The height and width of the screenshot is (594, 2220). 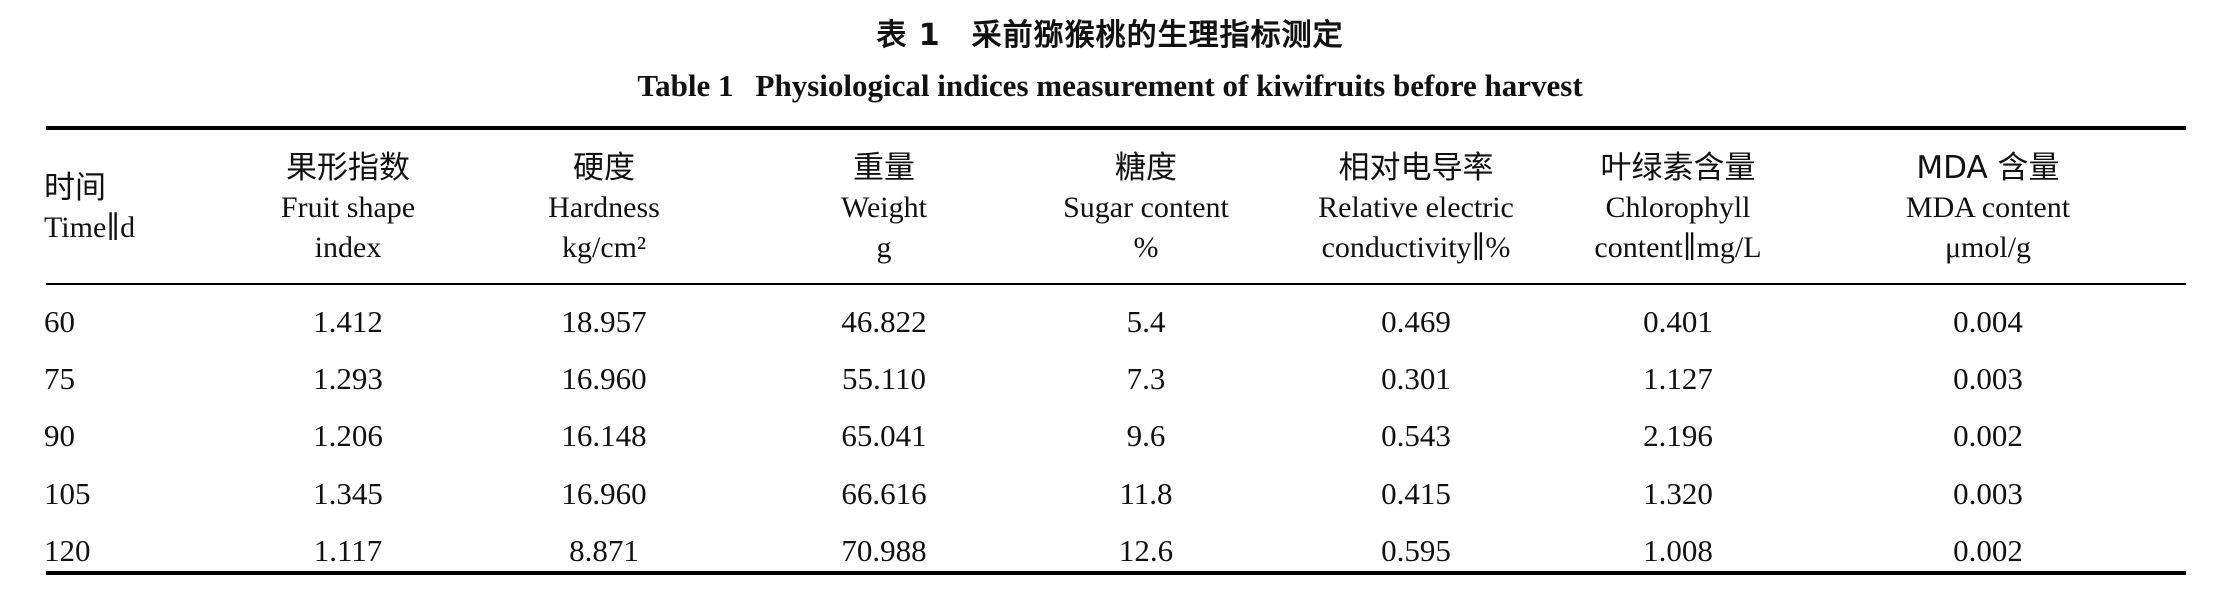 What do you see at coordinates (1146, 378) in the screenshot?
I see `cell-sugar-content: 7.3` at bounding box center [1146, 378].